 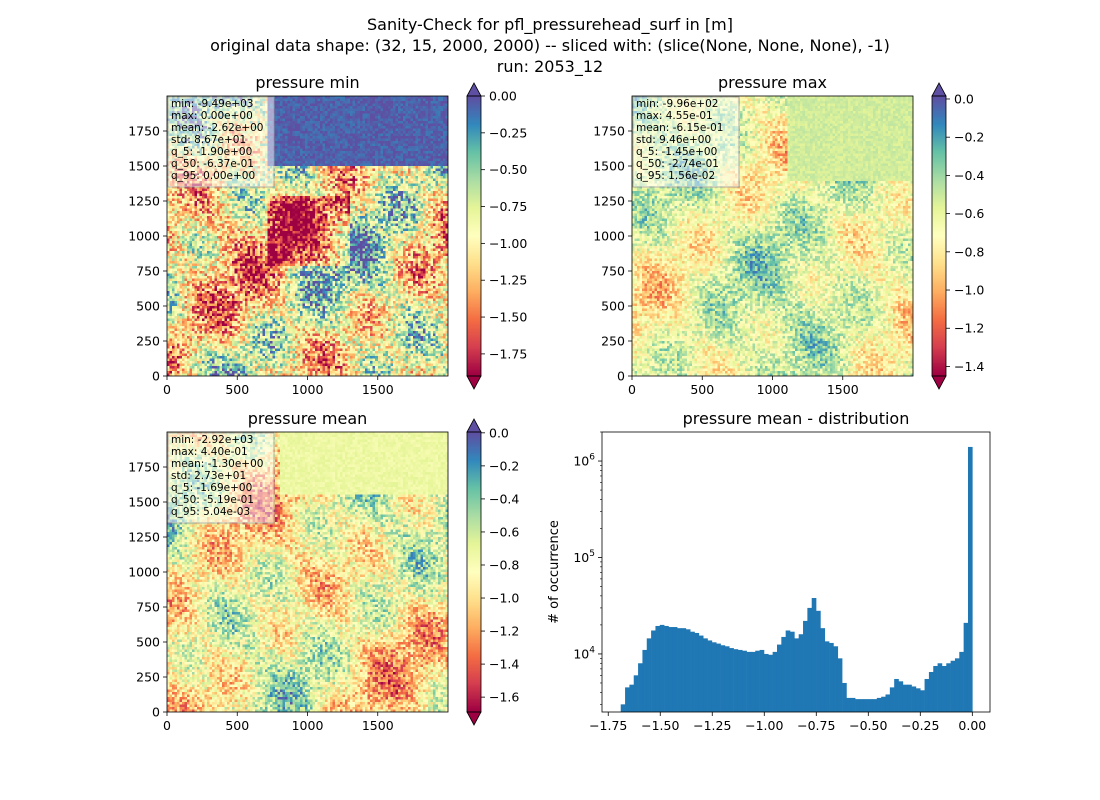 I want to click on y-tick-label: 1000, so click(x=144, y=236).